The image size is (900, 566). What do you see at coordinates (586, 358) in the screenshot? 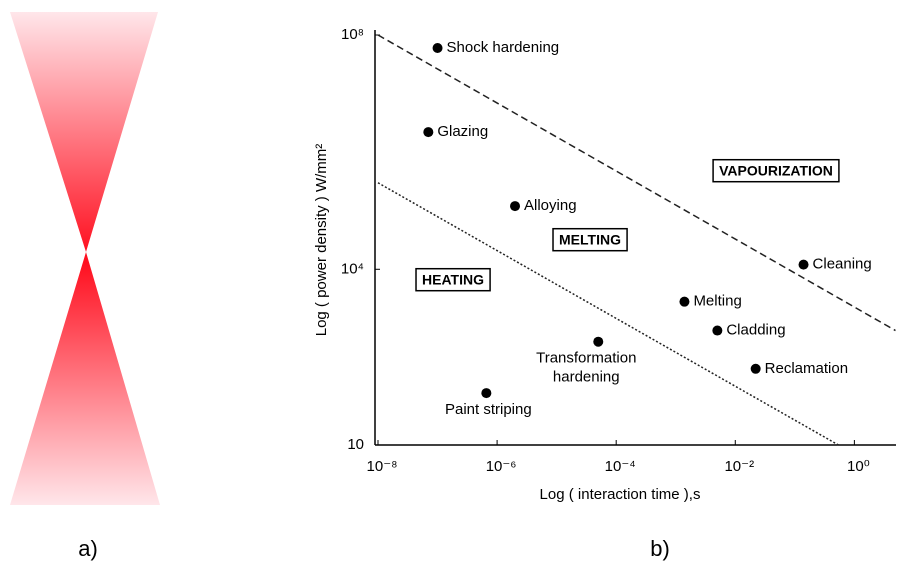
I see `point-label: Transformation` at bounding box center [586, 358].